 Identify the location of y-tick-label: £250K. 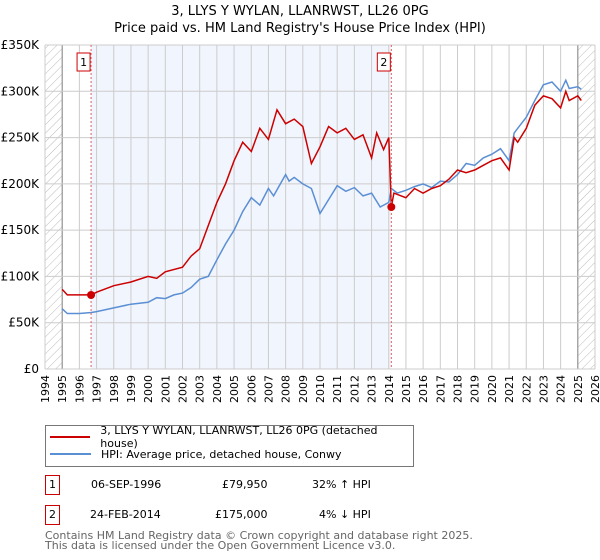
(21, 138).